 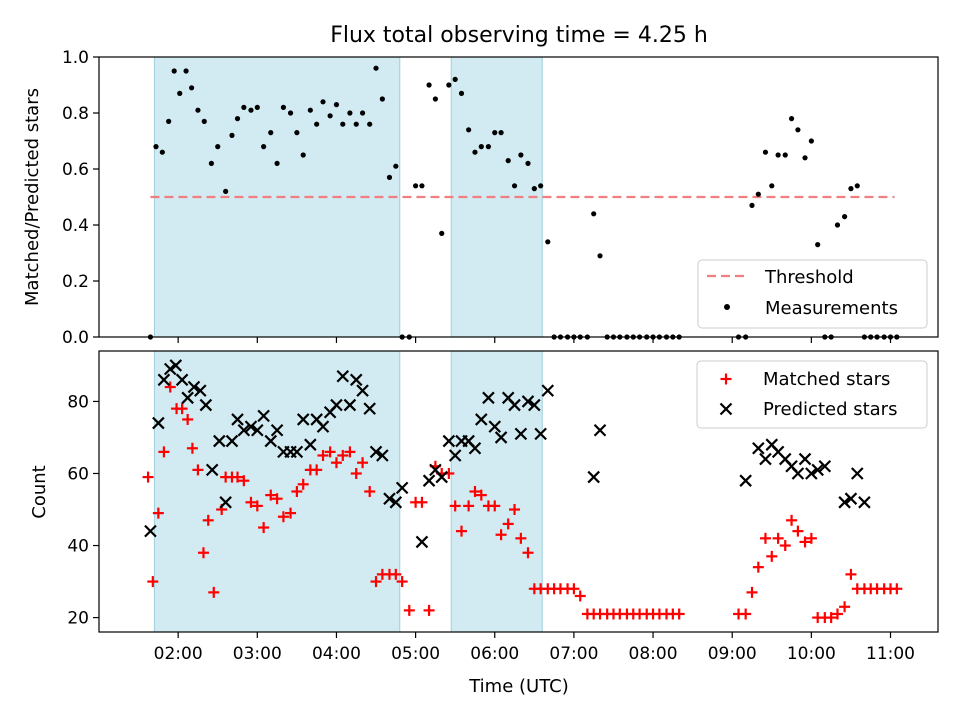 I want to click on x-tick-label: 11:00, so click(x=890, y=654).